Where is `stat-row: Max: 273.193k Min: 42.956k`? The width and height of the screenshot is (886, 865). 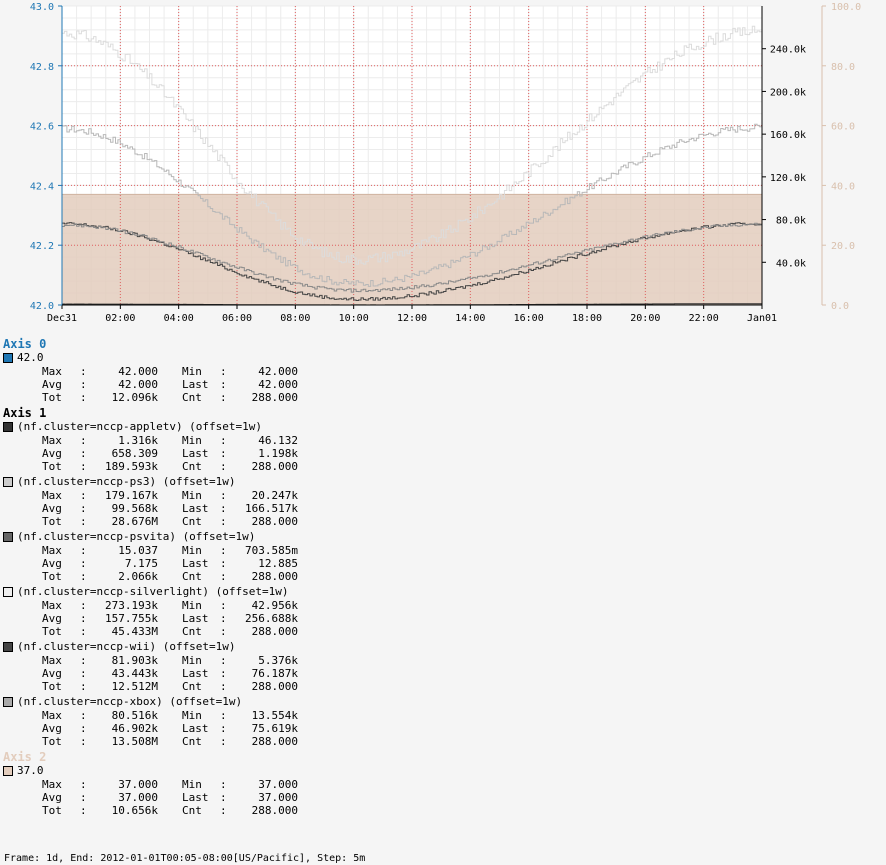
stat-row: Max: 273.193k Min: 42.956k is located at coordinates (464, 605).